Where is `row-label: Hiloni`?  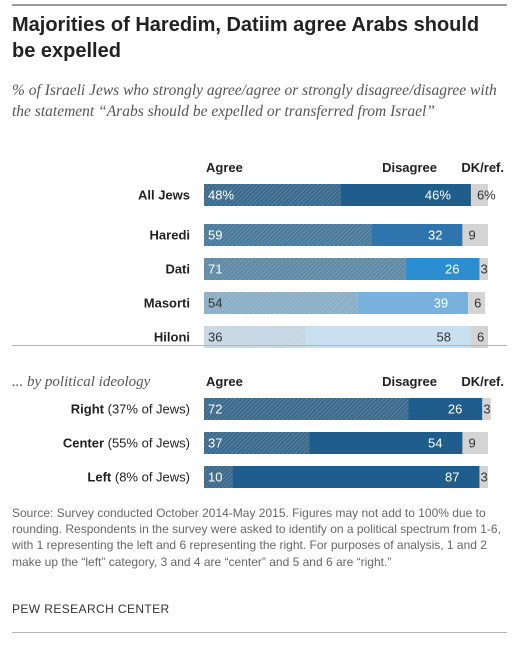 row-label: Hiloni is located at coordinates (172, 337).